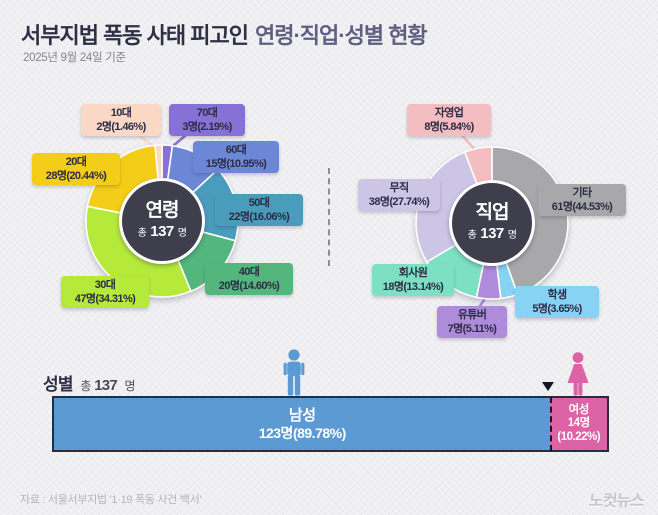 This screenshot has height=515, width=658. What do you see at coordinates (472, 315) in the screenshot?
I see `pie-label-category: 유튜버` at bounding box center [472, 315].